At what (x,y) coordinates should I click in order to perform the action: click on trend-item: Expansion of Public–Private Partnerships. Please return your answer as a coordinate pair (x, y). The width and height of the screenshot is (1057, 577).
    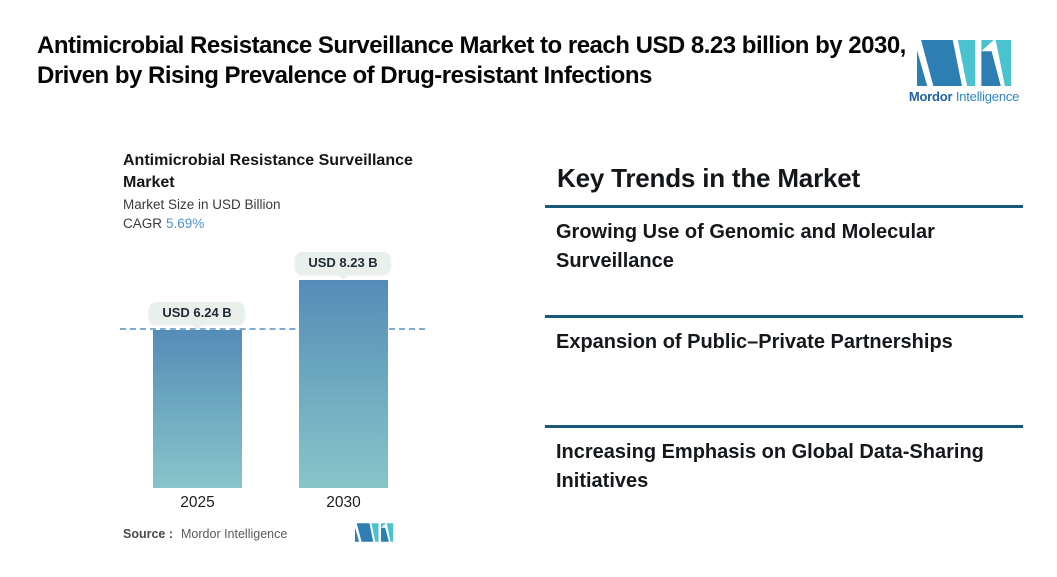
    Looking at the image, I should click on (754, 342).